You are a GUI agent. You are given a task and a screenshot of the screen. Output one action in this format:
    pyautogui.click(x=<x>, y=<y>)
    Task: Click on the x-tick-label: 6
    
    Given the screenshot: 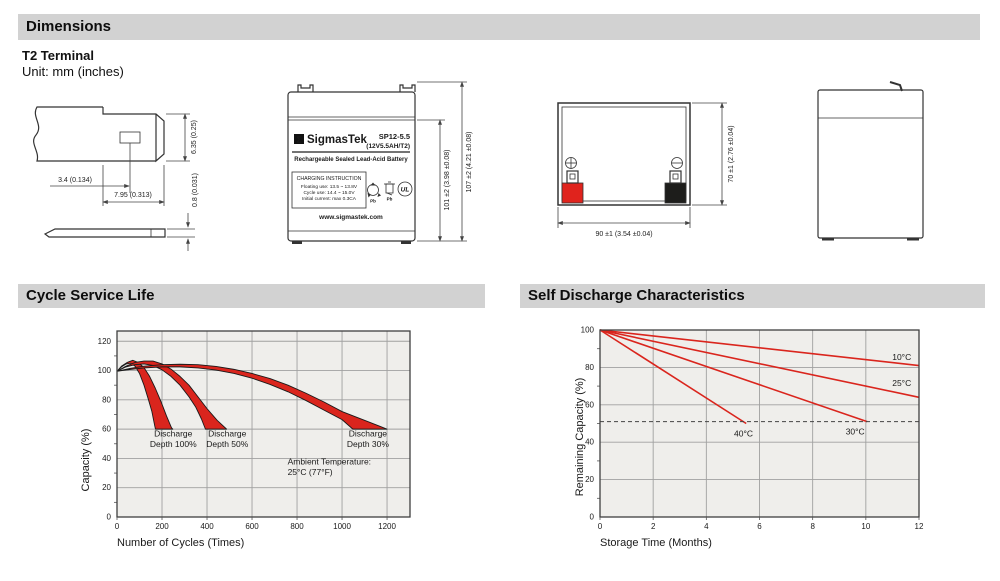 What is the action you would take?
    pyautogui.click(x=759, y=526)
    